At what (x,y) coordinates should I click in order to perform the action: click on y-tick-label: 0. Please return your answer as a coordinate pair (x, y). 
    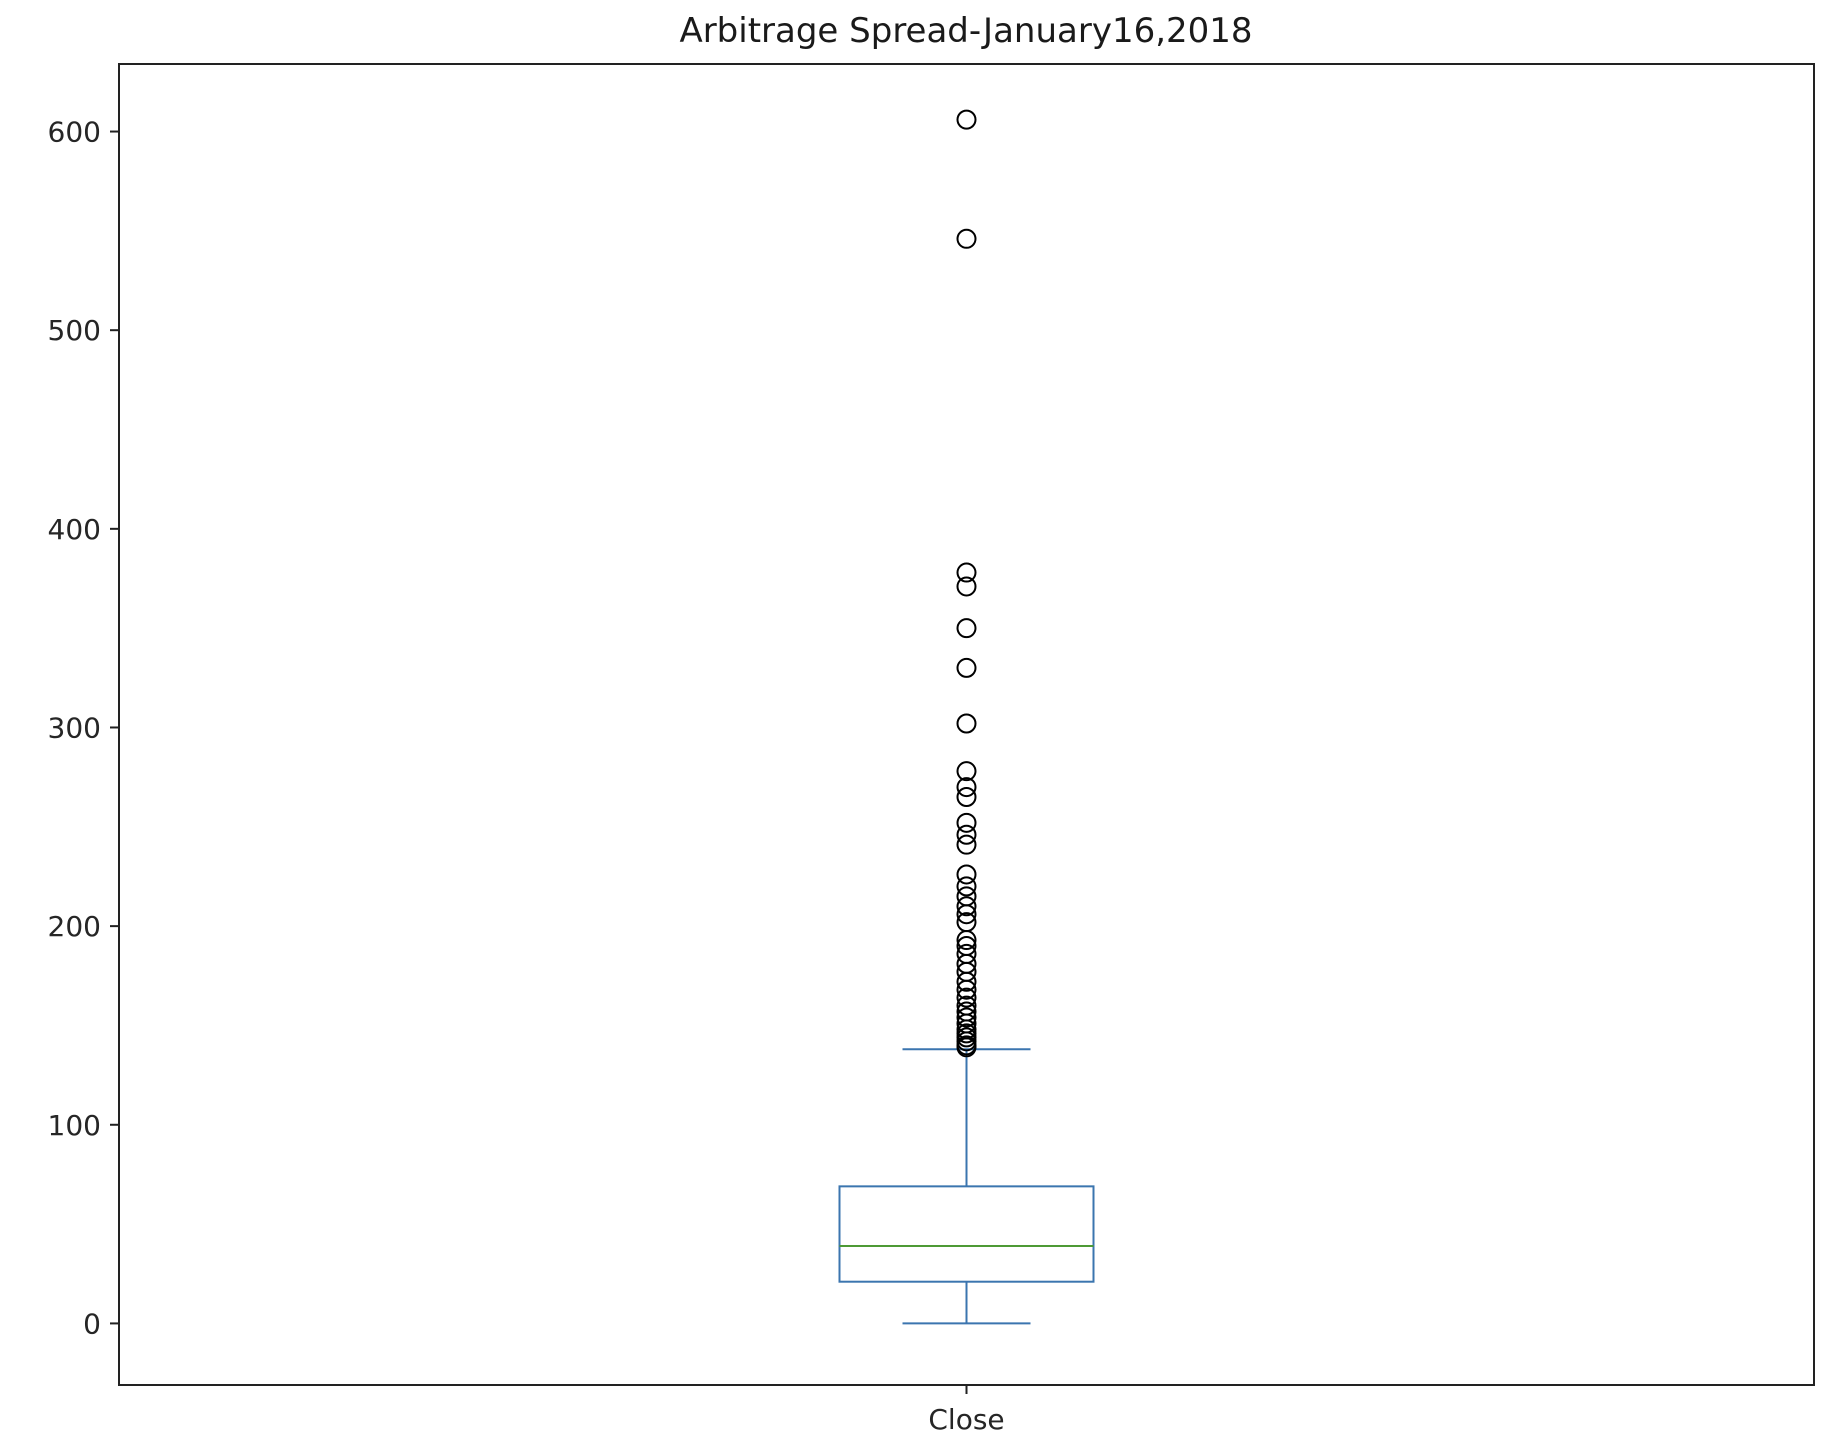
    Looking at the image, I should click on (92, 1323).